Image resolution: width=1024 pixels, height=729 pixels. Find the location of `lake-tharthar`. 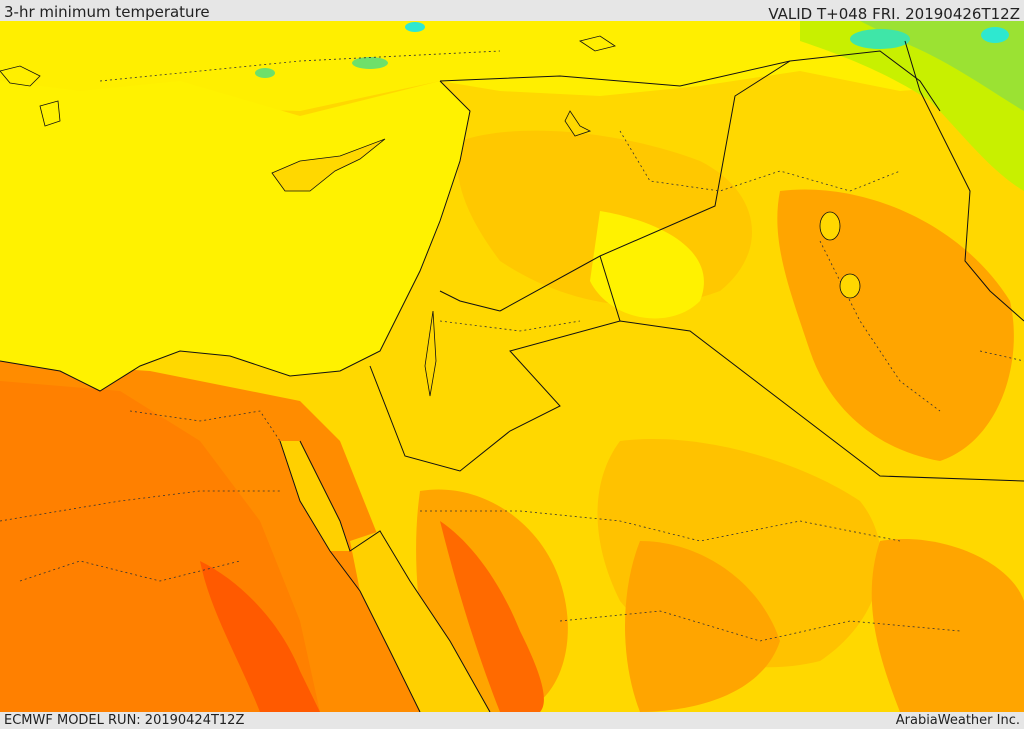

lake-tharthar is located at coordinates (830, 226).